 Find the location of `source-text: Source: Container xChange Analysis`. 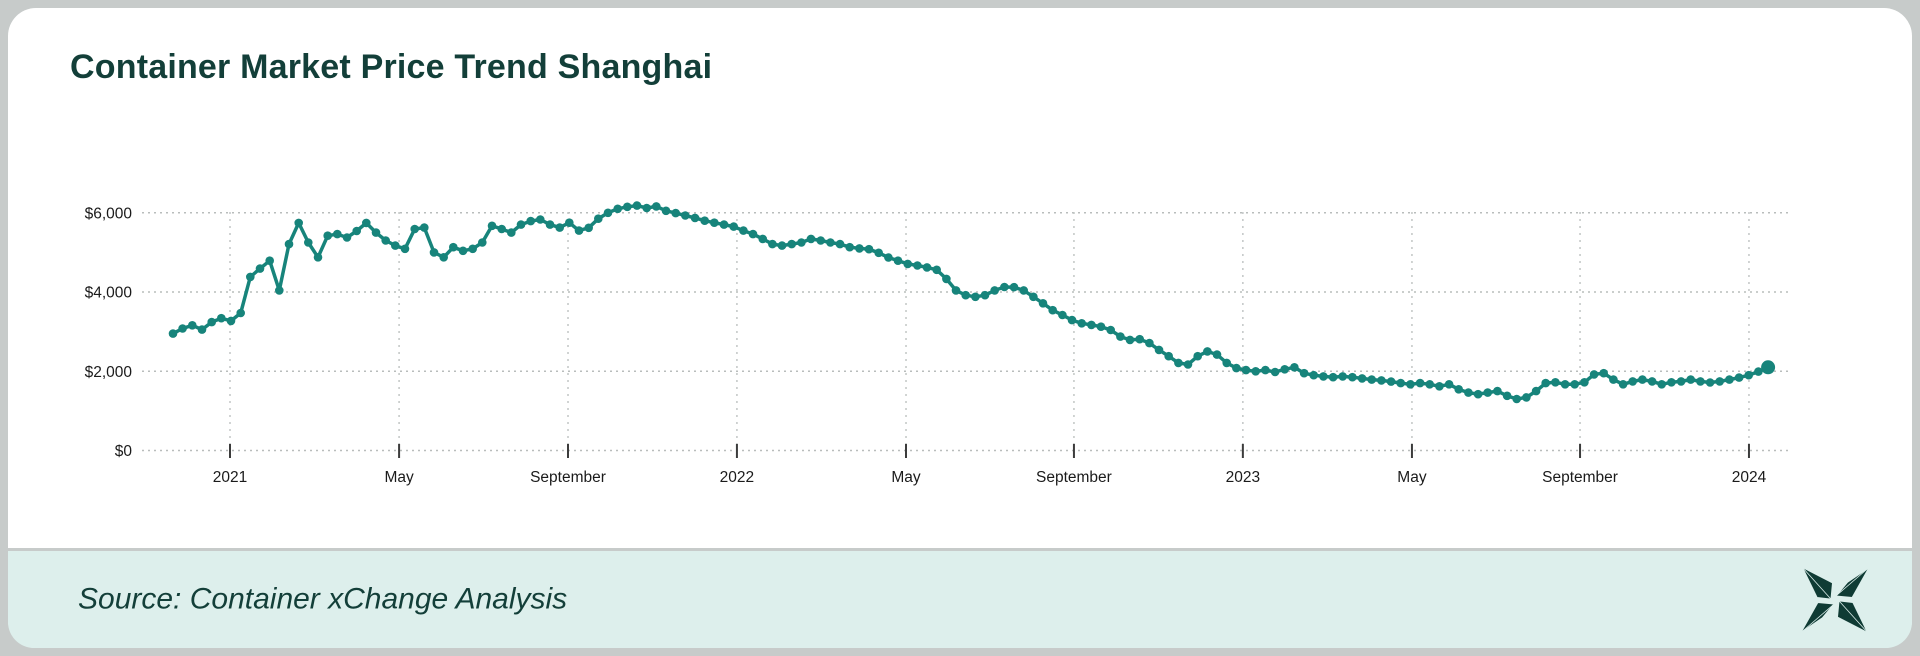

source-text: Source: Container xChange Analysis is located at coordinates (323, 598).